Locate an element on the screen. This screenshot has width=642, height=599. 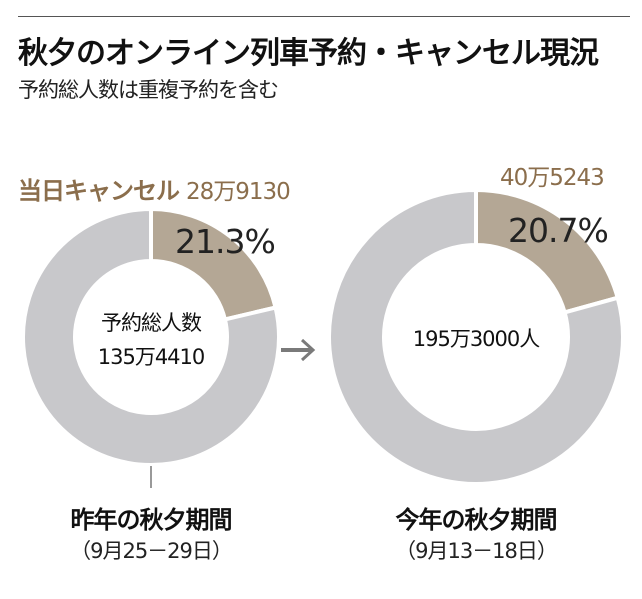
cancel-legend-label: 当日キャンセル is located at coordinates (99, 191).